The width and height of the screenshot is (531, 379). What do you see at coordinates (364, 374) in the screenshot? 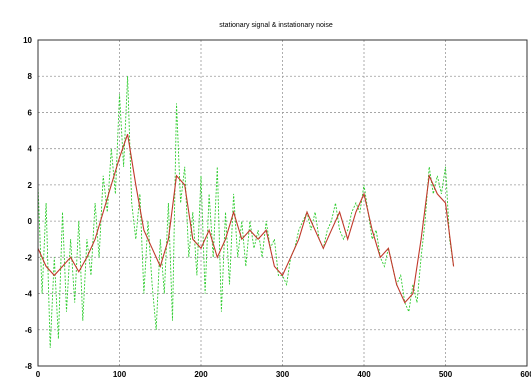
I see `x-tick-label: 400` at bounding box center [364, 374].